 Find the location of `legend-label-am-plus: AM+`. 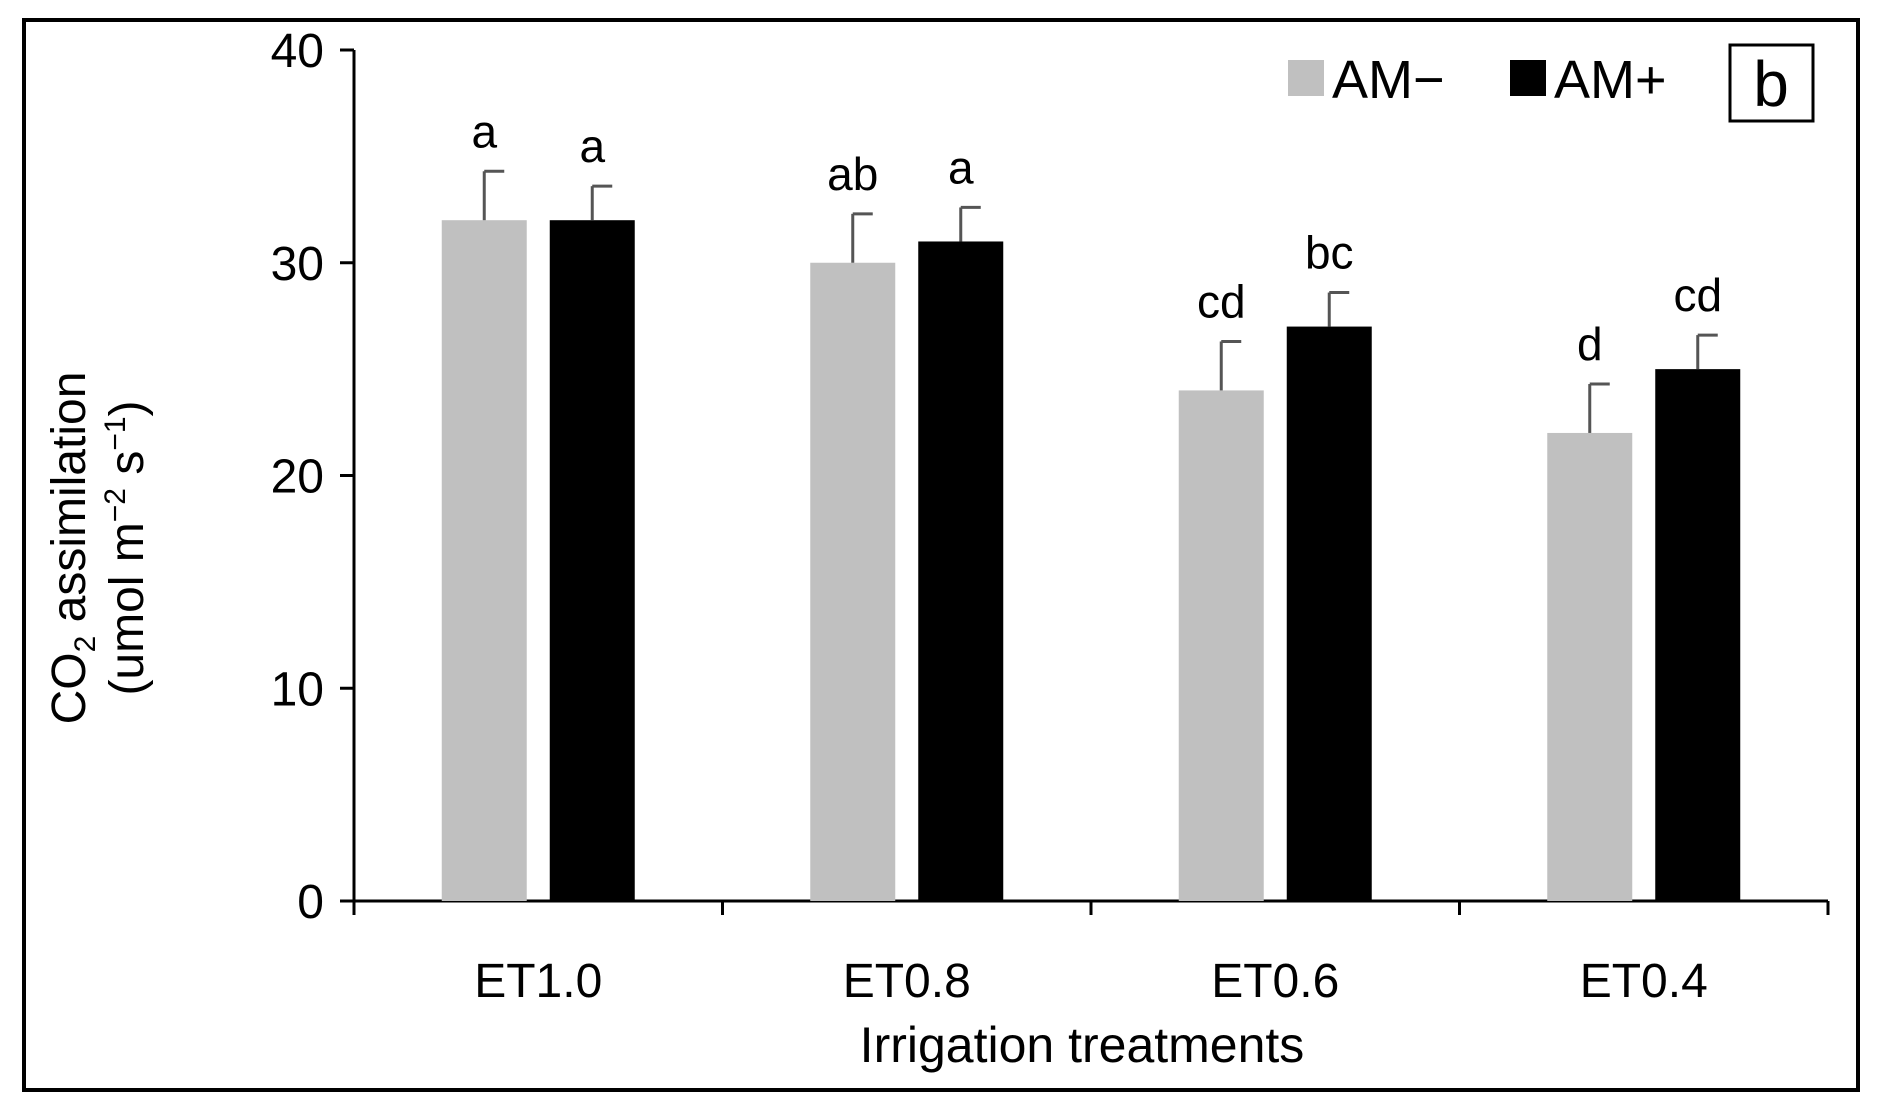

legend-label-am-plus: AM+ is located at coordinates (1610, 80).